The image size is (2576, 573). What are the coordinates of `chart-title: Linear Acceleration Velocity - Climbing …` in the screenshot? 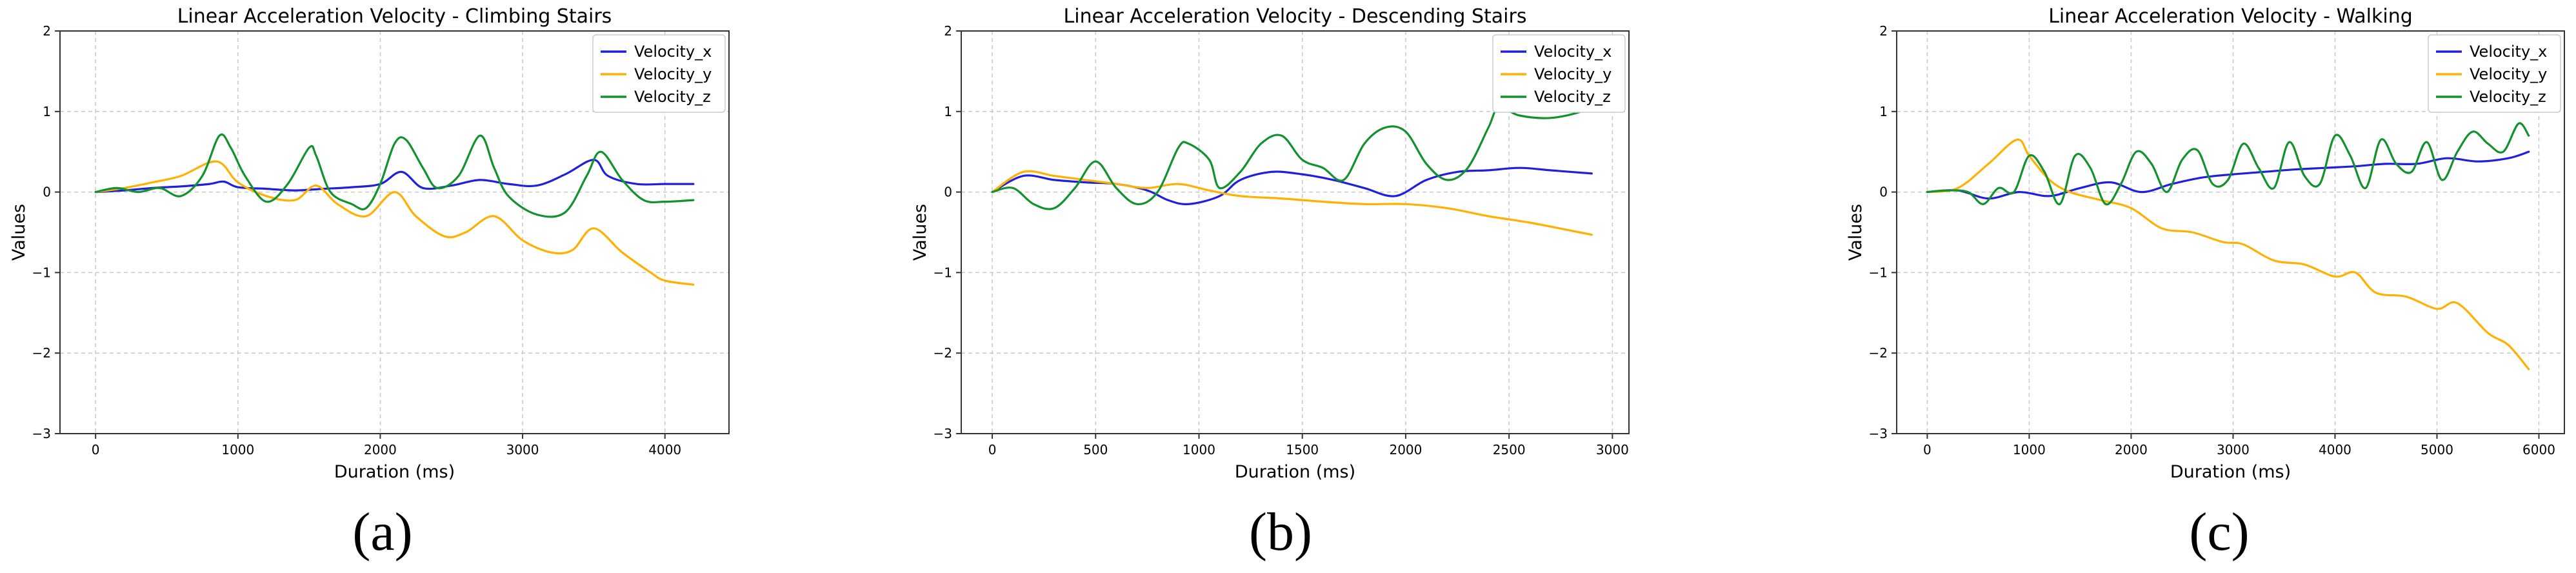 It's located at (394, 16).